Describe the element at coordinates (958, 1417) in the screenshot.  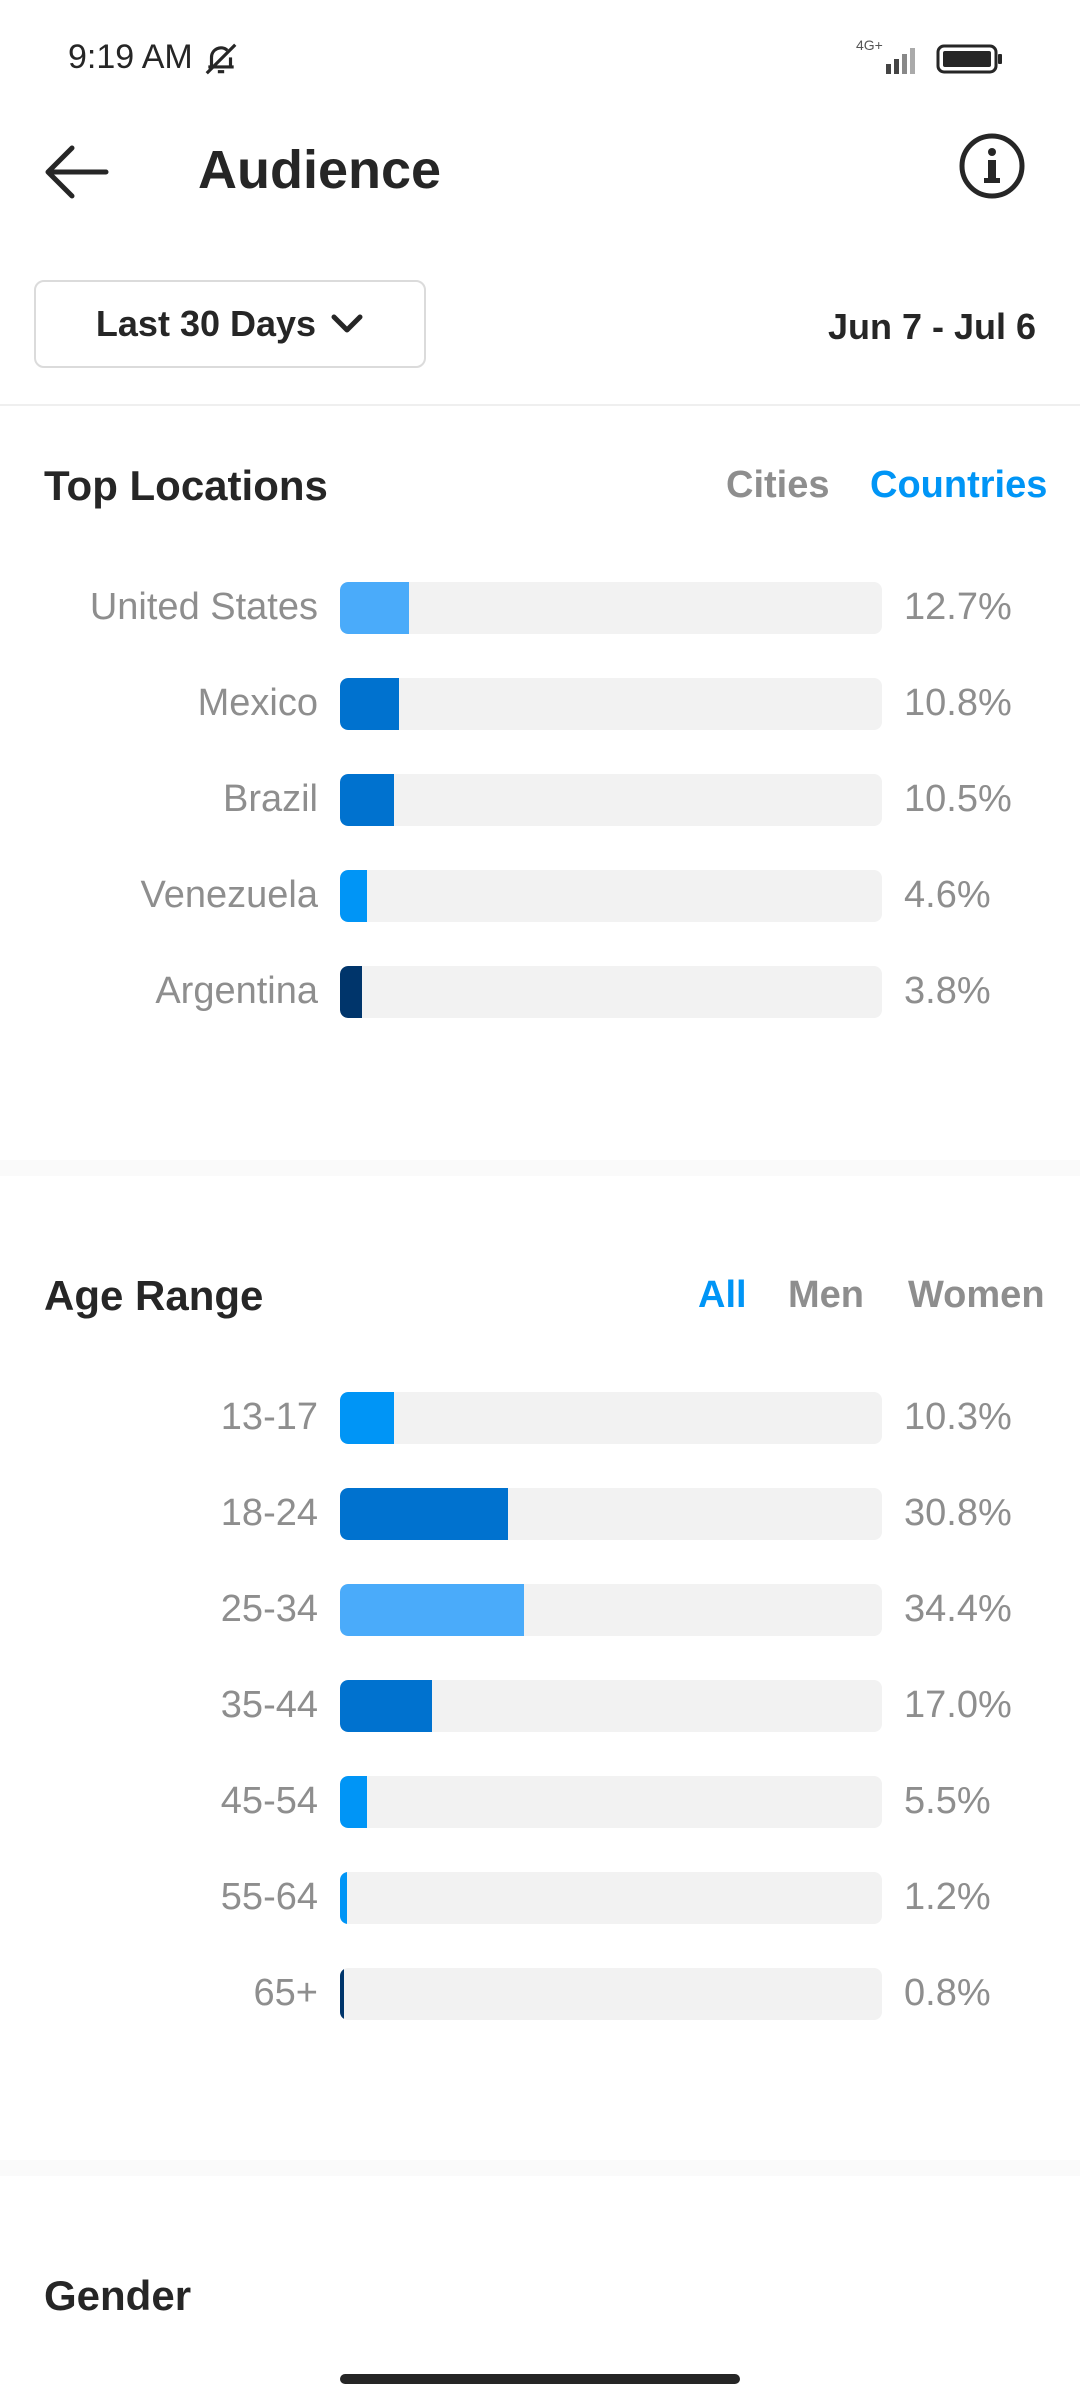
I see `age-value: 10.3%` at that location.